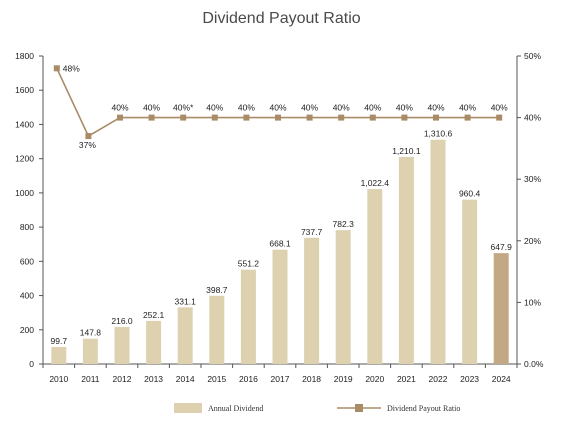  I want to click on left-tick-label: 0, so click(31, 364).